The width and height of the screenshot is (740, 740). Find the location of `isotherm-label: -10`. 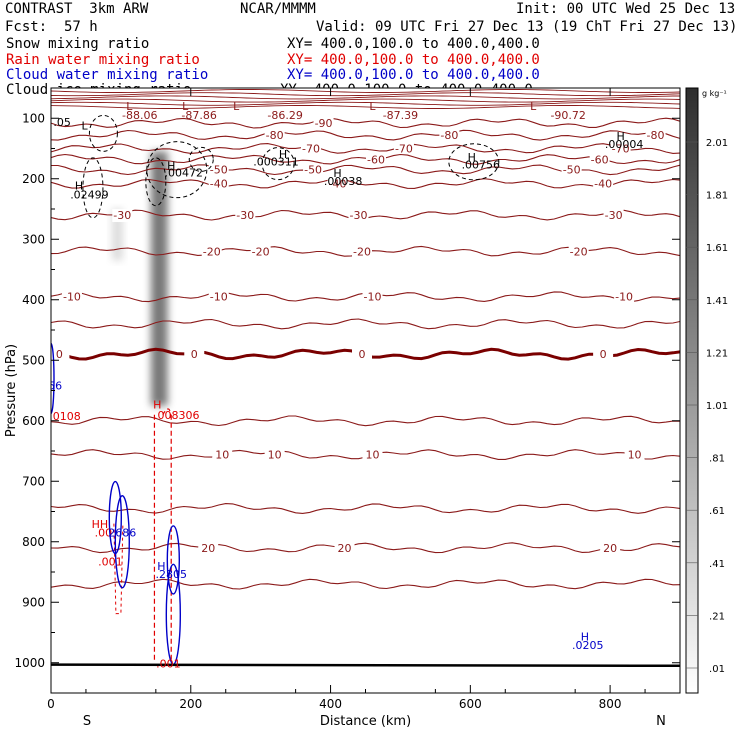

isotherm-label: -10 is located at coordinates (72, 297).